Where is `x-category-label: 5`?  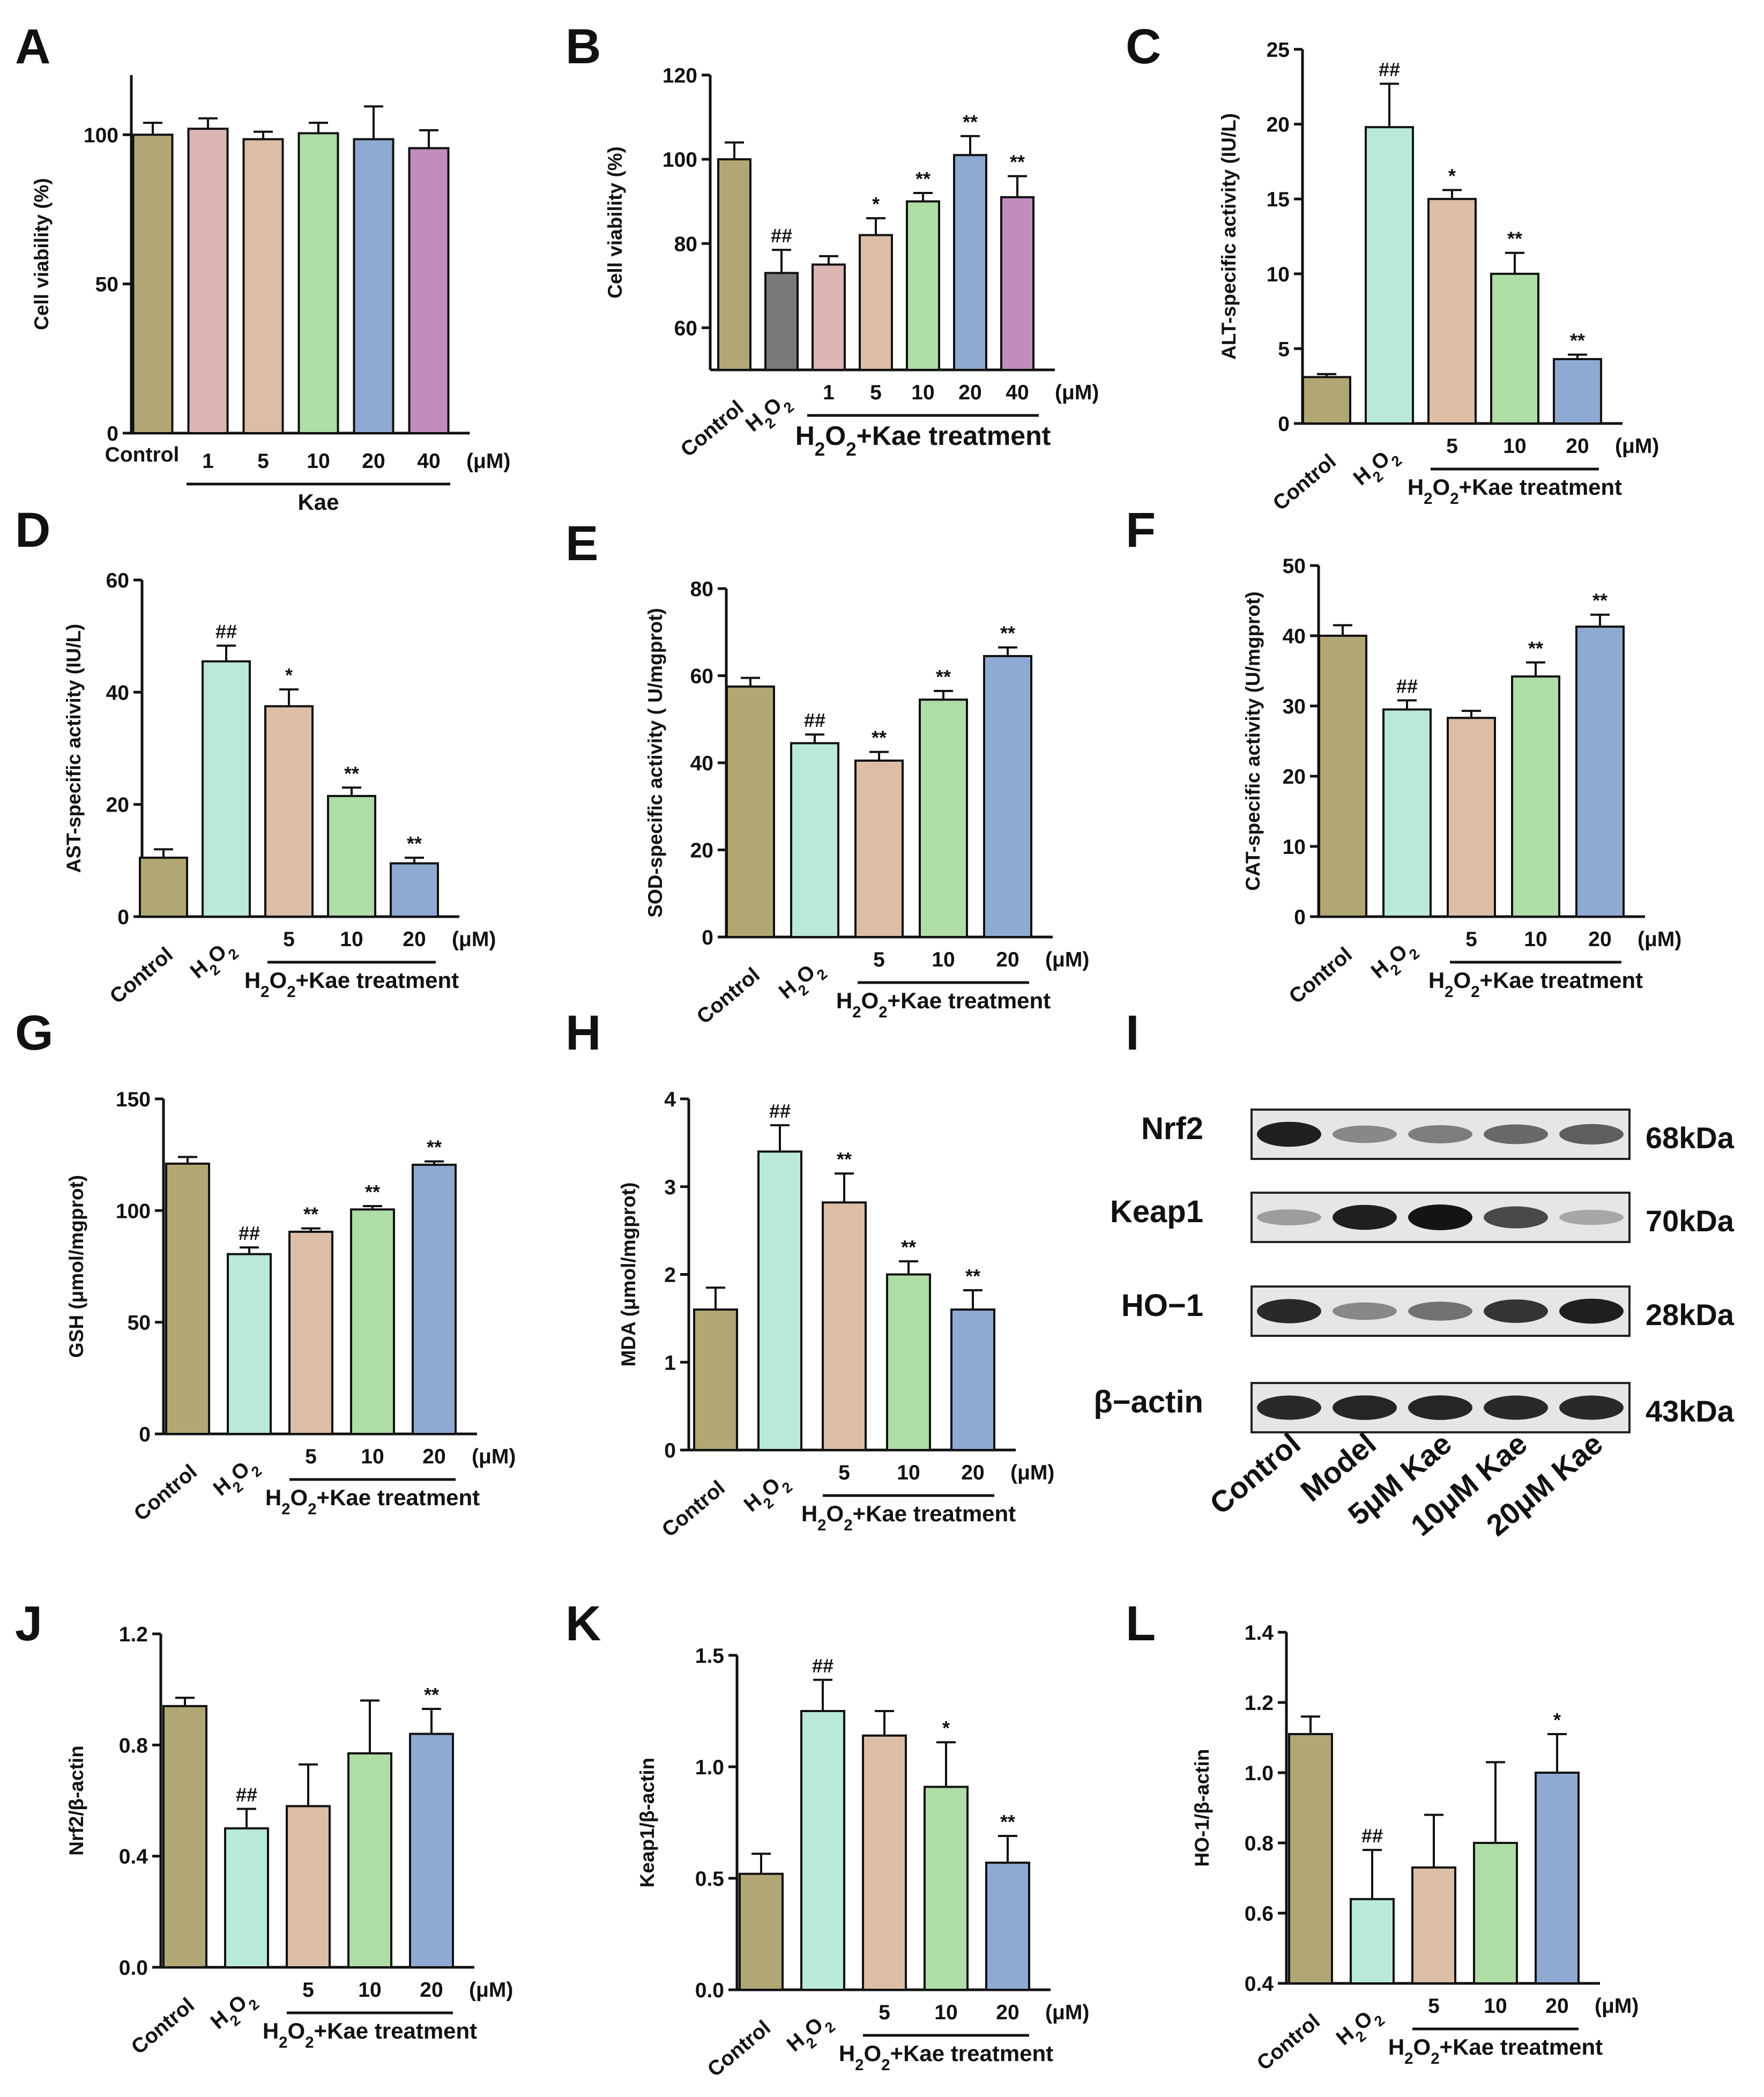 x-category-label: 5 is located at coordinates (263, 461).